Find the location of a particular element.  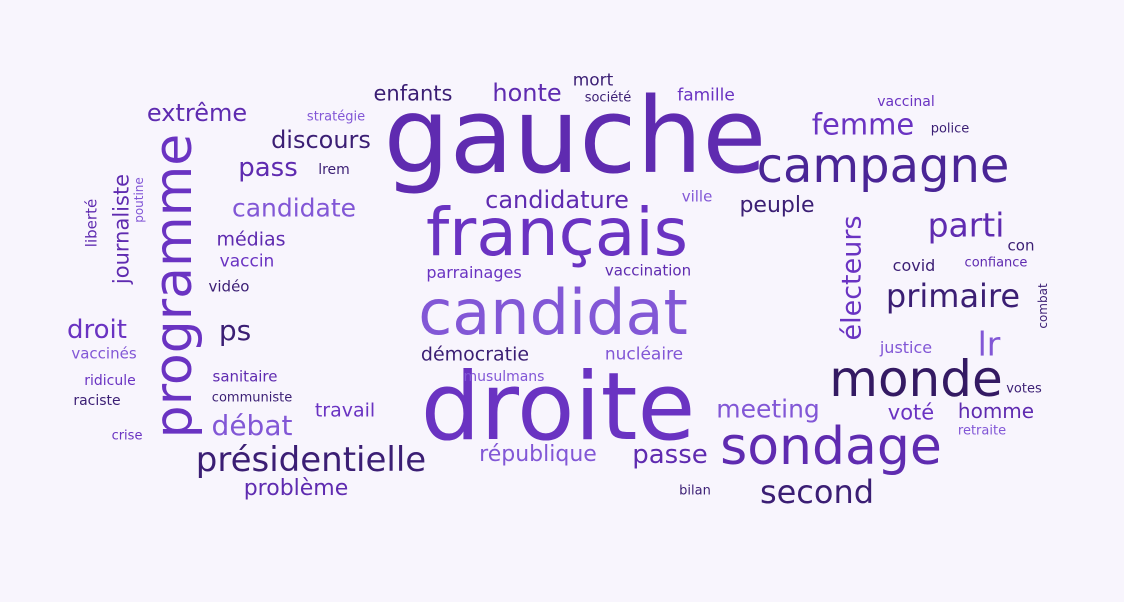

word-61: combat is located at coordinates (1043, 306).